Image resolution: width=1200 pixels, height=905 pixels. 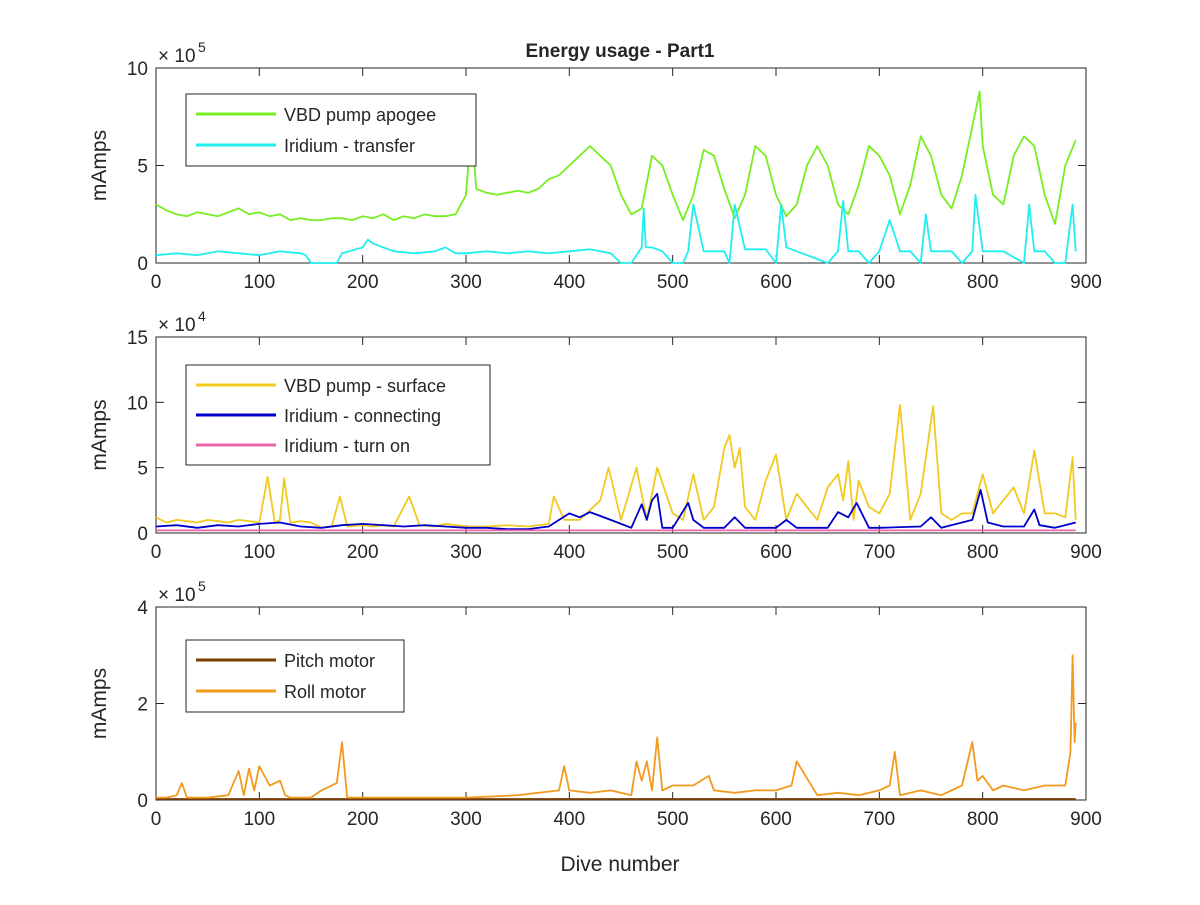 I want to click on y-exponent-power: 4, so click(x=202, y=316).